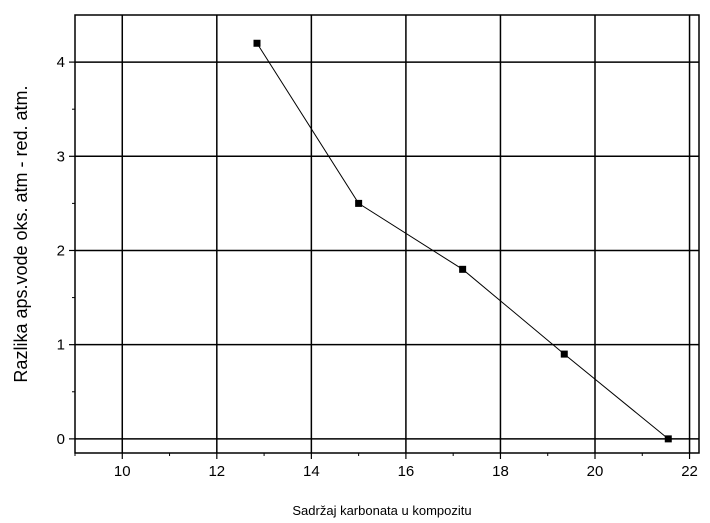  Describe the element at coordinates (122, 471) in the screenshot. I see `x-tick-label: 10` at that location.